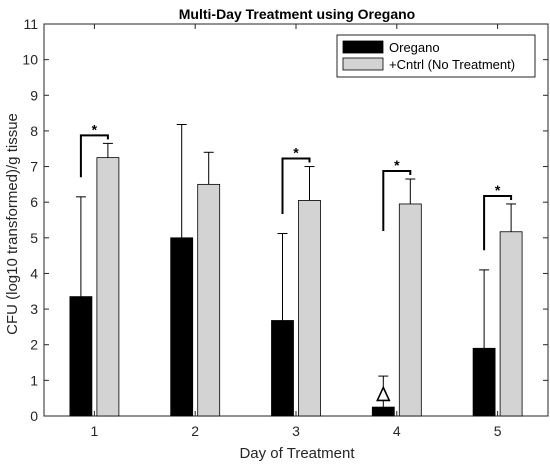 The width and height of the screenshot is (550, 471). Describe the element at coordinates (363, 47) in the screenshot. I see `legend-swatch-oregano` at that location.